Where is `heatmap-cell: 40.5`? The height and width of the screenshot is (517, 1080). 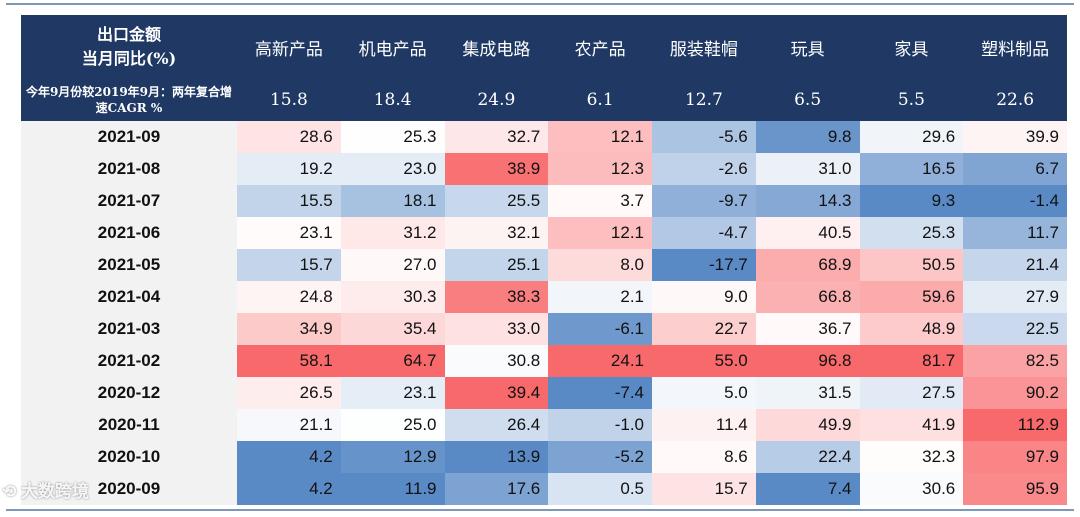
heatmap-cell: 40.5 is located at coordinates (807, 233).